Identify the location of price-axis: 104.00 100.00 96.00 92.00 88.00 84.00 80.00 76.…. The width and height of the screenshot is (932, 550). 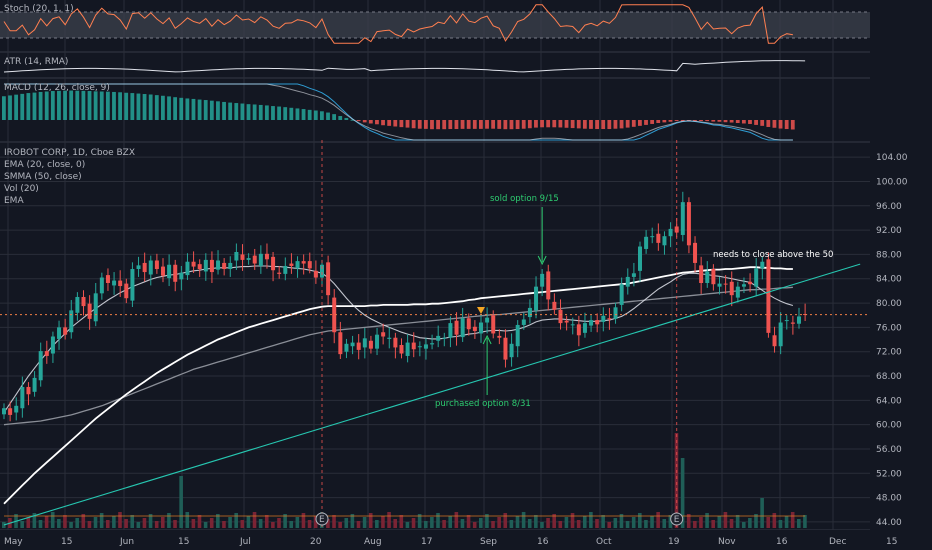
(901, 275).